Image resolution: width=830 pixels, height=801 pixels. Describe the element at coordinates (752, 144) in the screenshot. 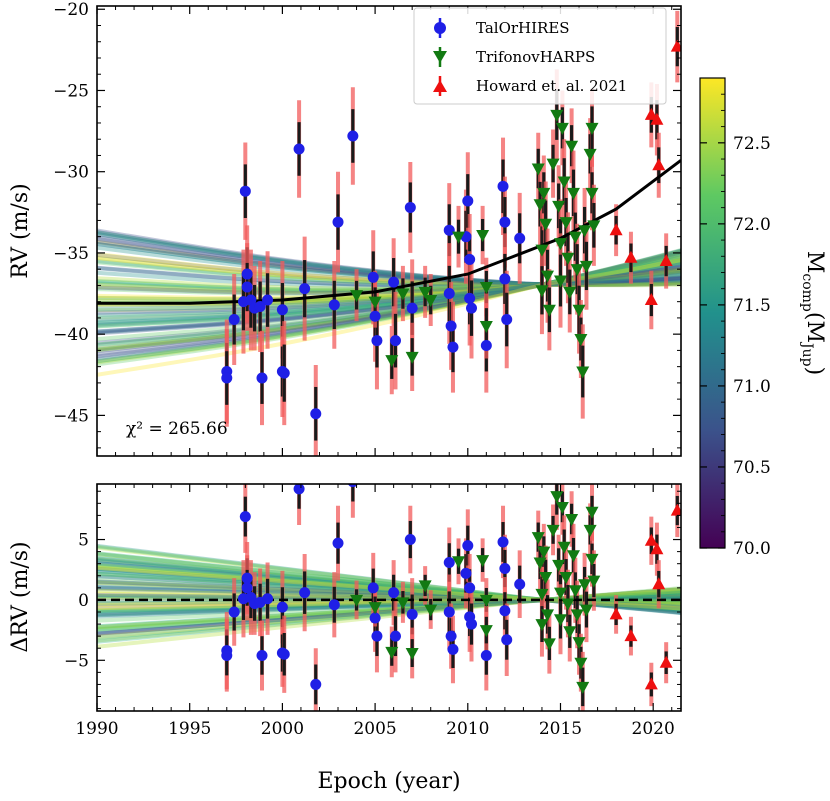

I see `colorbar-tick-label: 72.5` at that location.